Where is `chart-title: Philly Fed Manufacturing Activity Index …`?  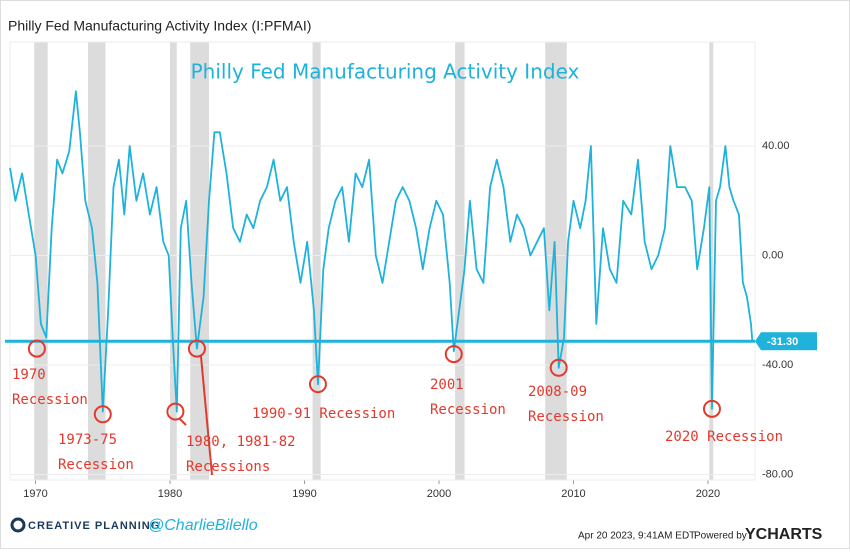
chart-title: Philly Fed Manufacturing Activity Index … is located at coordinates (159, 26).